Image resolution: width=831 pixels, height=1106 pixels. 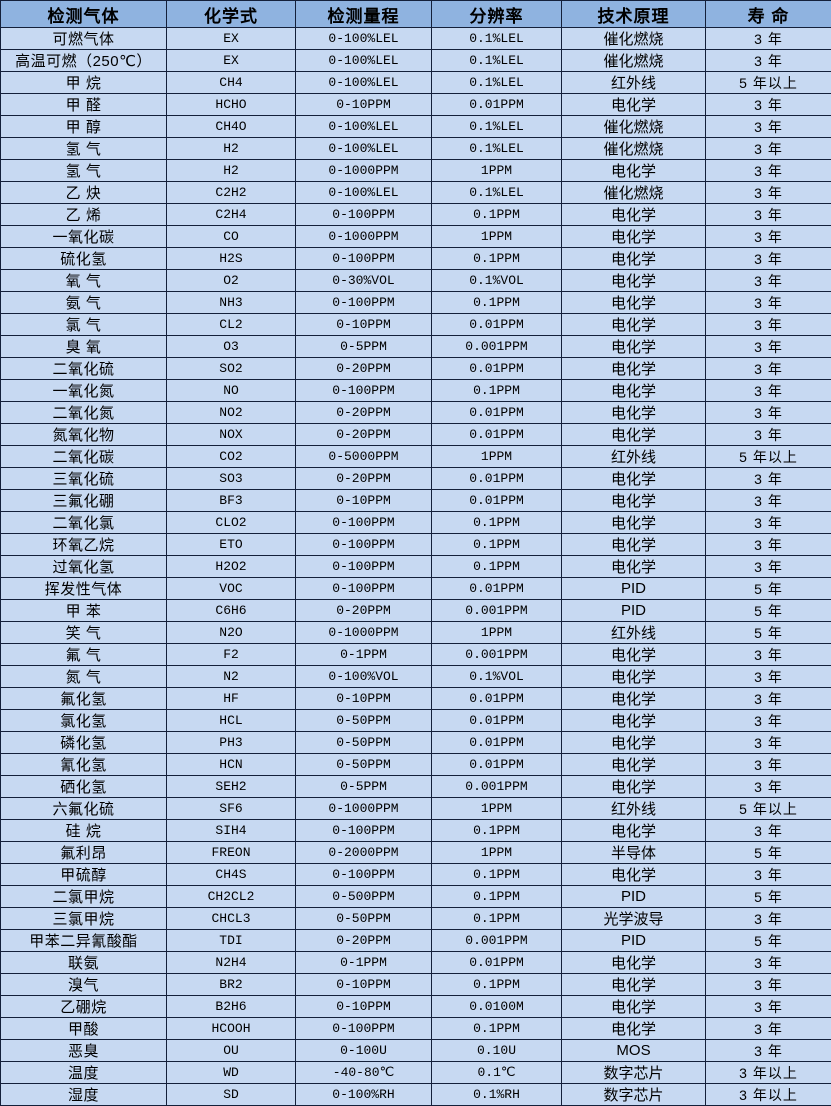 I want to click on cell-formula: CL2, so click(x=231, y=325).